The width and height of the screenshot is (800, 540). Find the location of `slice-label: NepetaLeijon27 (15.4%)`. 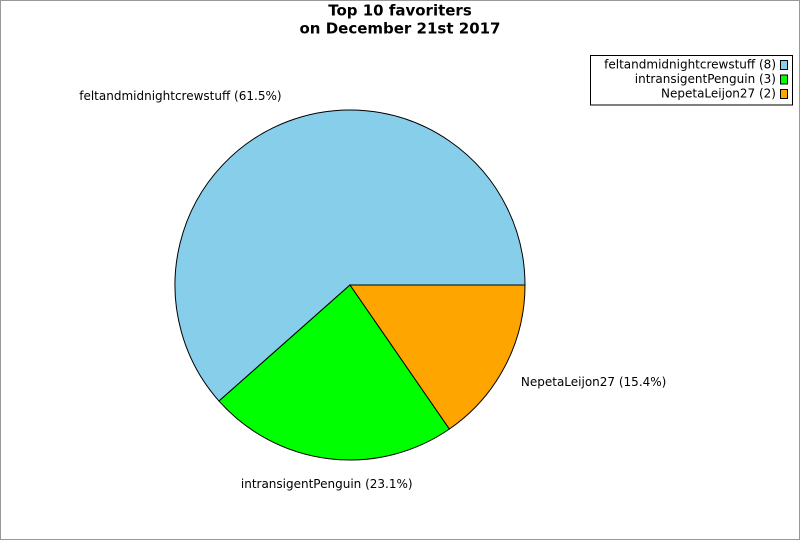

slice-label: NepetaLeijon27 (15.4%) is located at coordinates (593, 382).